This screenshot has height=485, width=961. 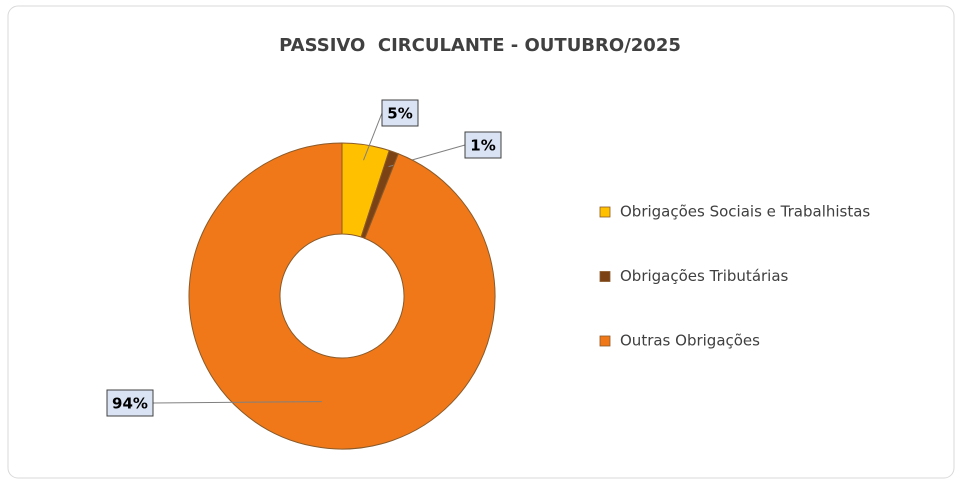 What do you see at coordinates (690, 341) in the screenshot?
I see `legend-label: Outras Obrigações` at bounding box center [690, 341].